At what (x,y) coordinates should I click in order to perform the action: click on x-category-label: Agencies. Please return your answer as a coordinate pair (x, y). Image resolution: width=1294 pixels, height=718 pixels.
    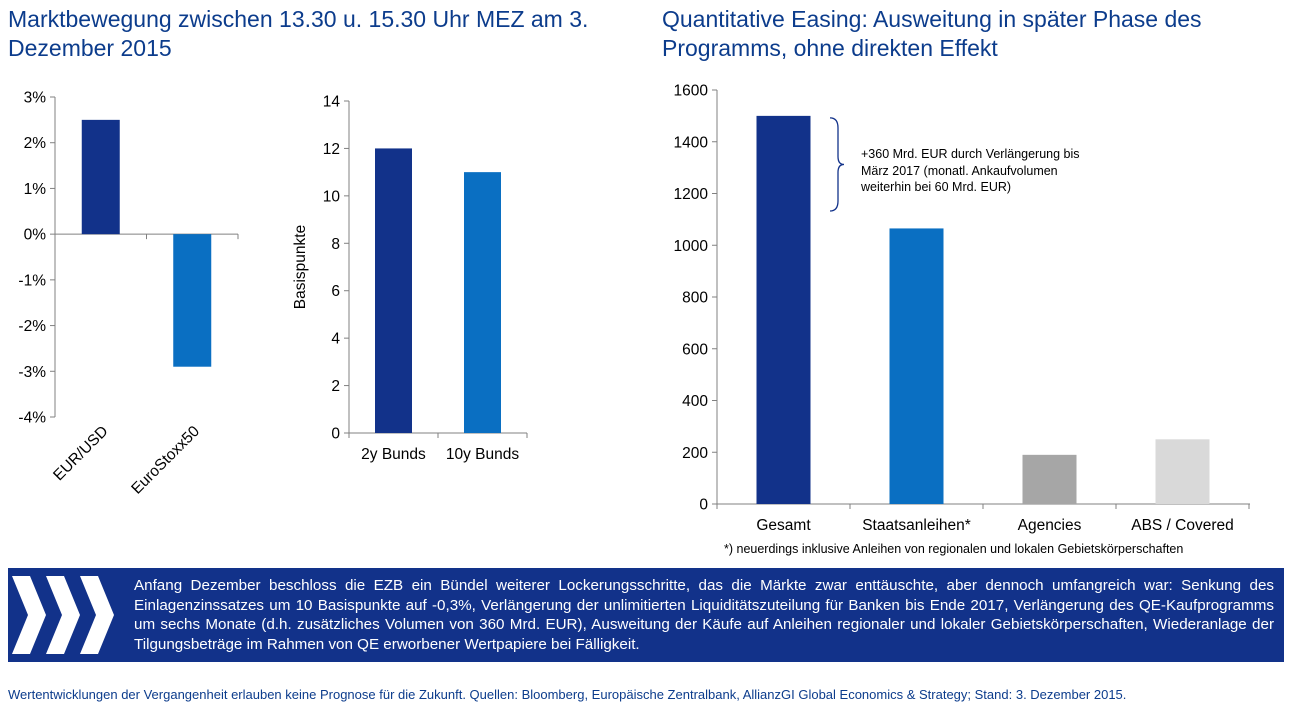
    Looking at the image, I should click on (1050, 525).